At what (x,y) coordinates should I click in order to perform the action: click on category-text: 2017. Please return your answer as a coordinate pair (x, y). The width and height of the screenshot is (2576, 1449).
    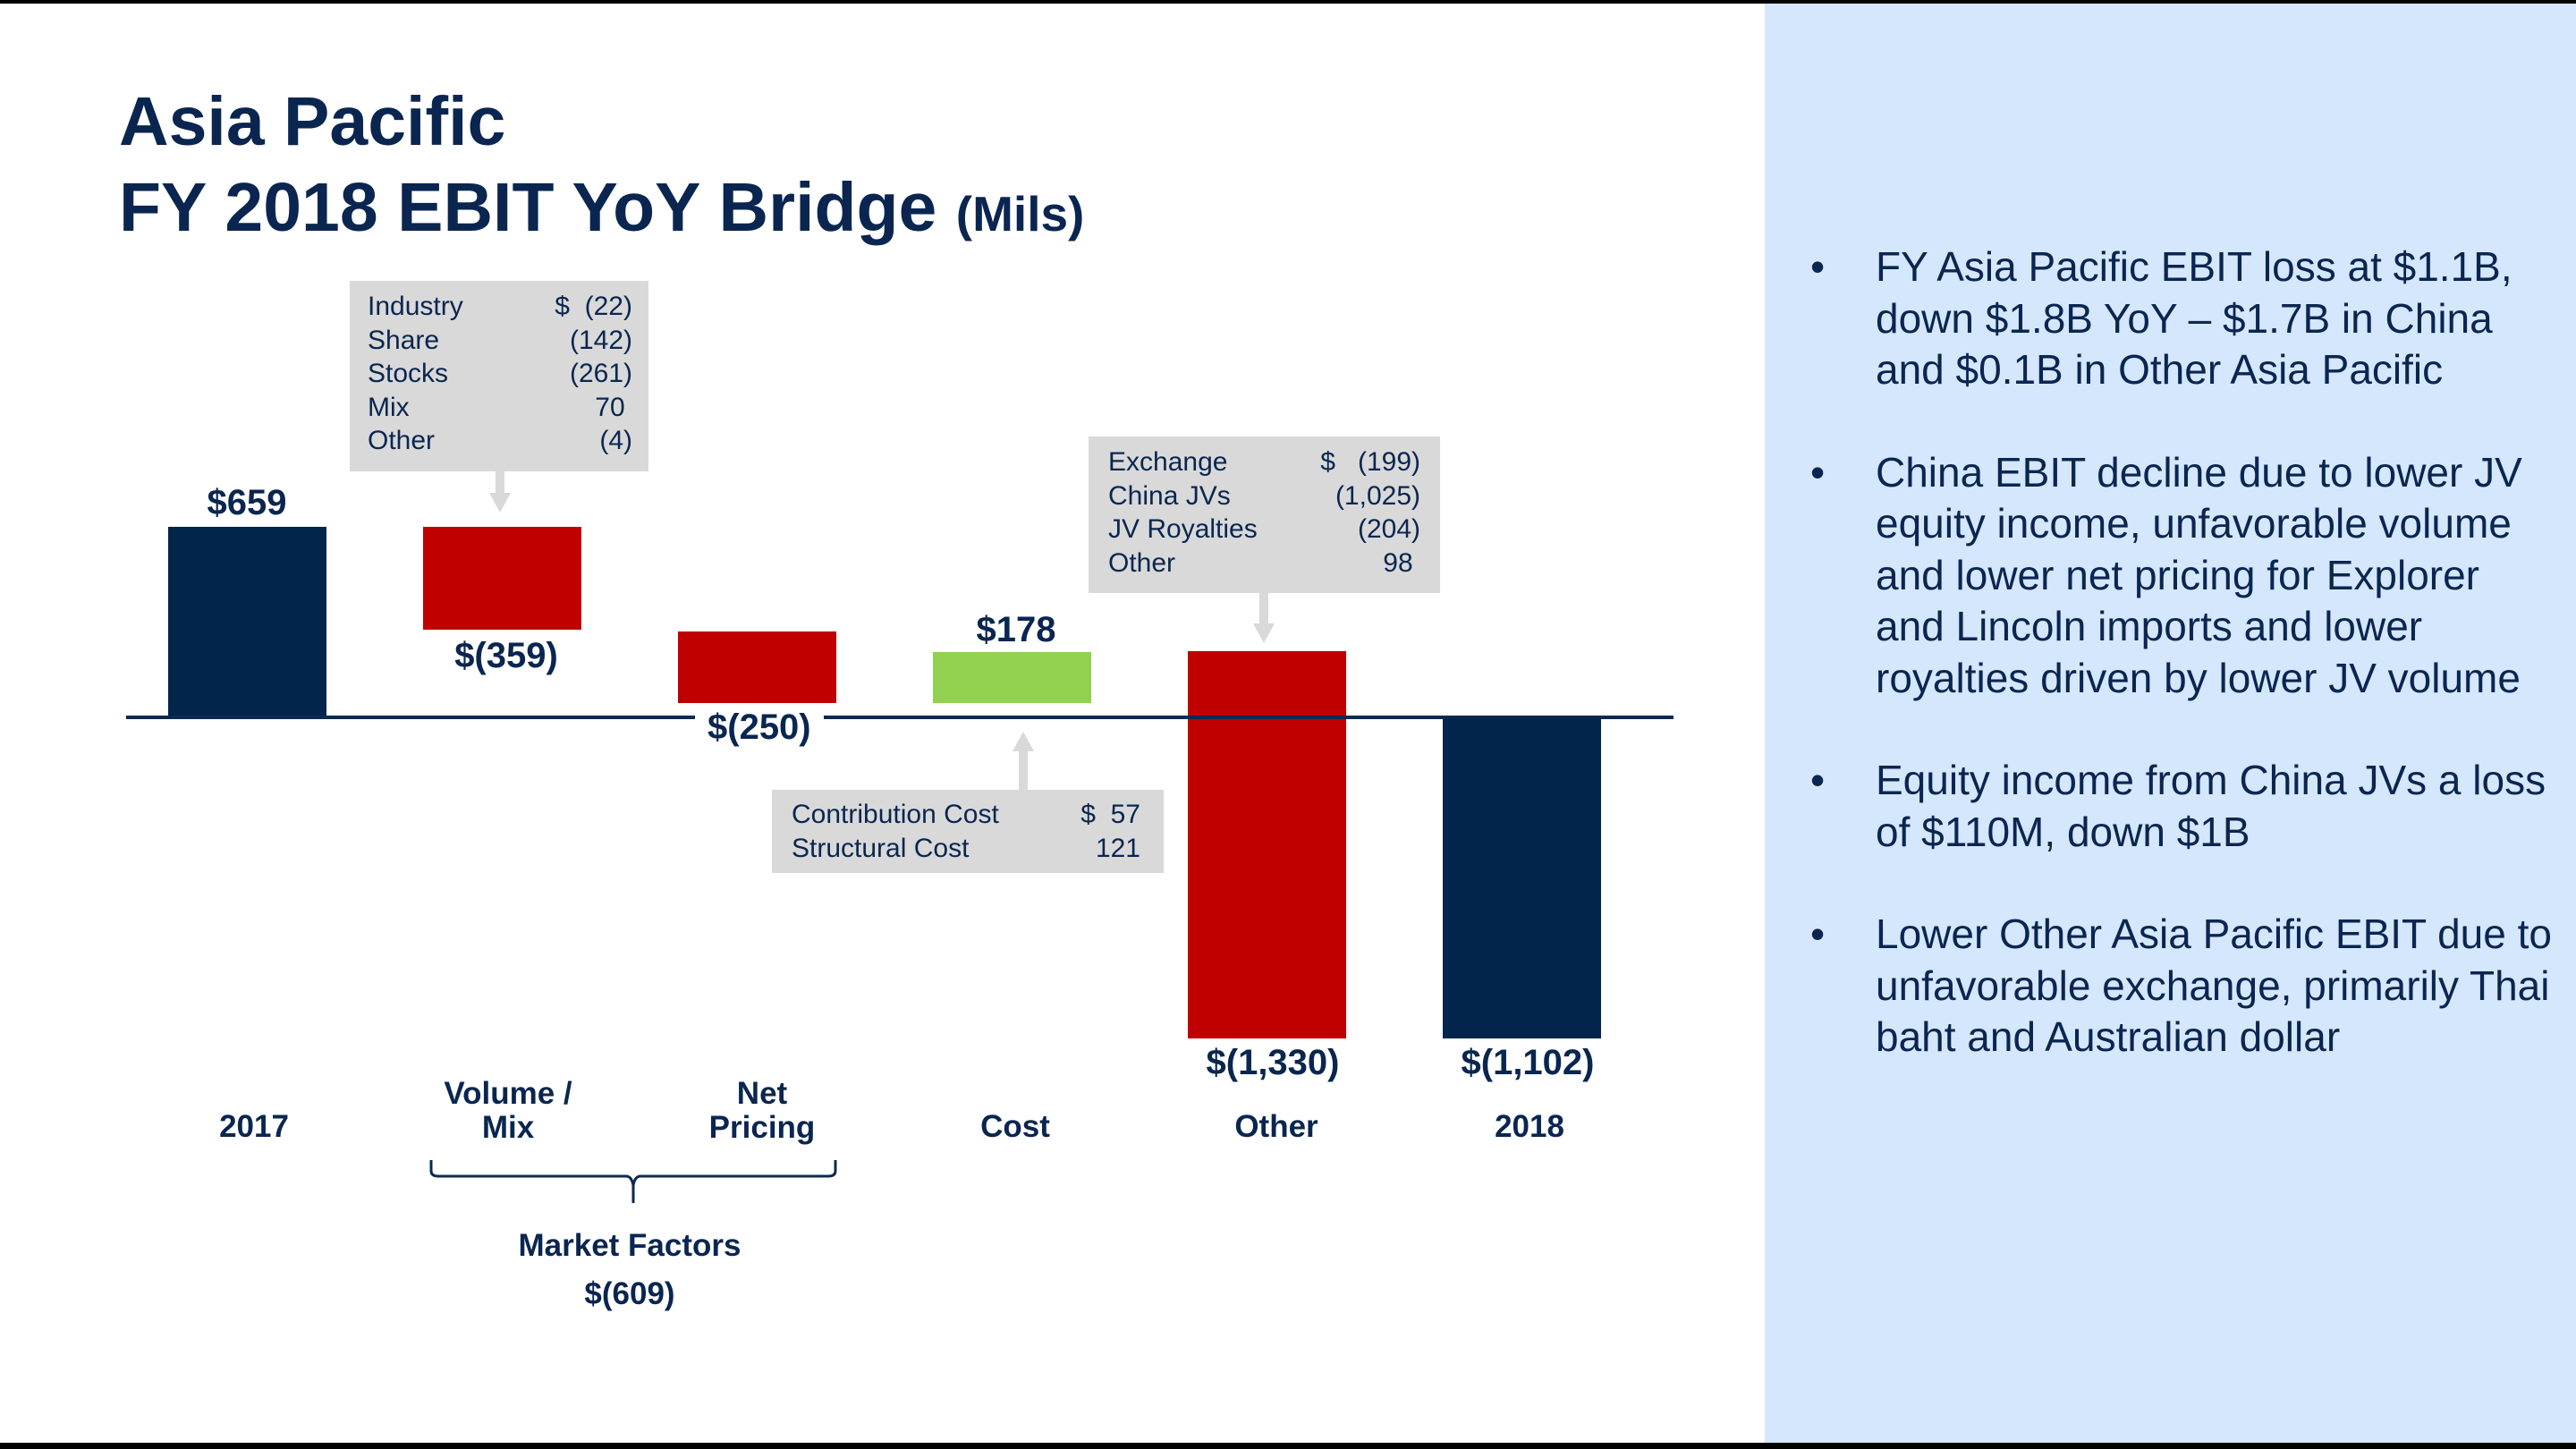
    Looking at the image, I should click on (254, 1126).